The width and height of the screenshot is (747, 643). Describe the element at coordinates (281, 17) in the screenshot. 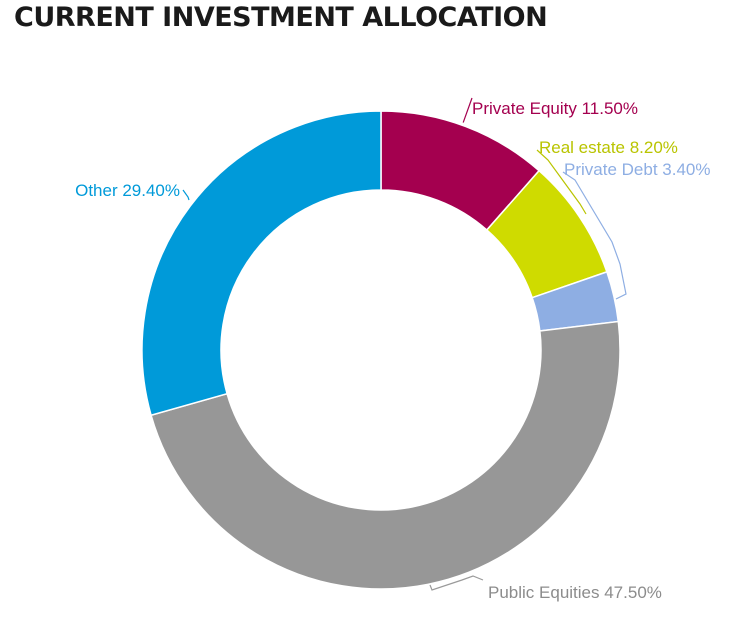

I see `chart-title: CURRENT INVESTMENT ALLOCATION` at that location.